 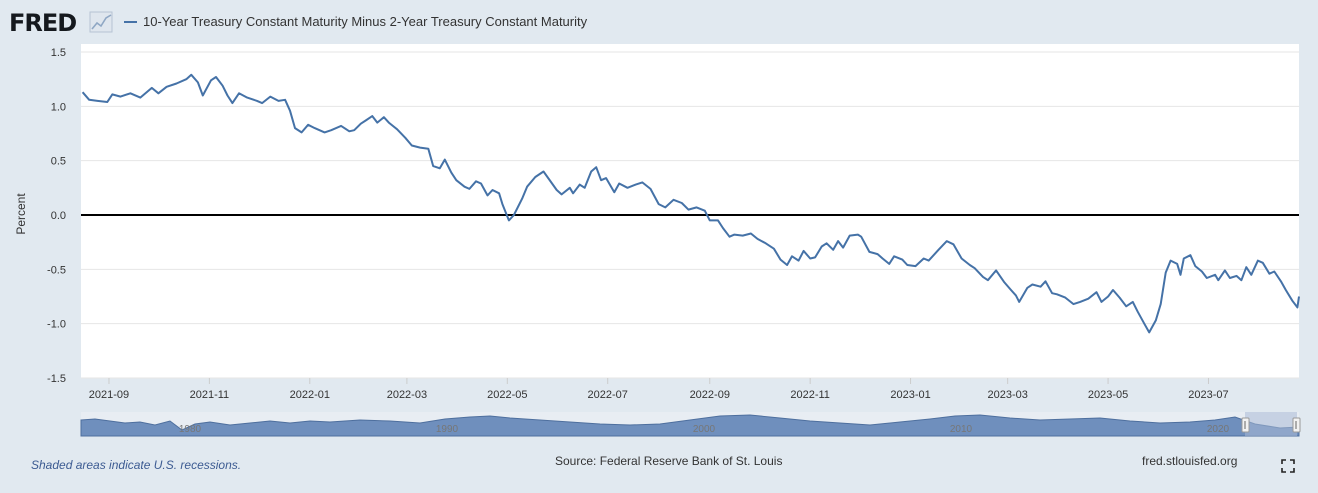 I want to click on fred-logo-graph-icon, so click(x=101, y=22).